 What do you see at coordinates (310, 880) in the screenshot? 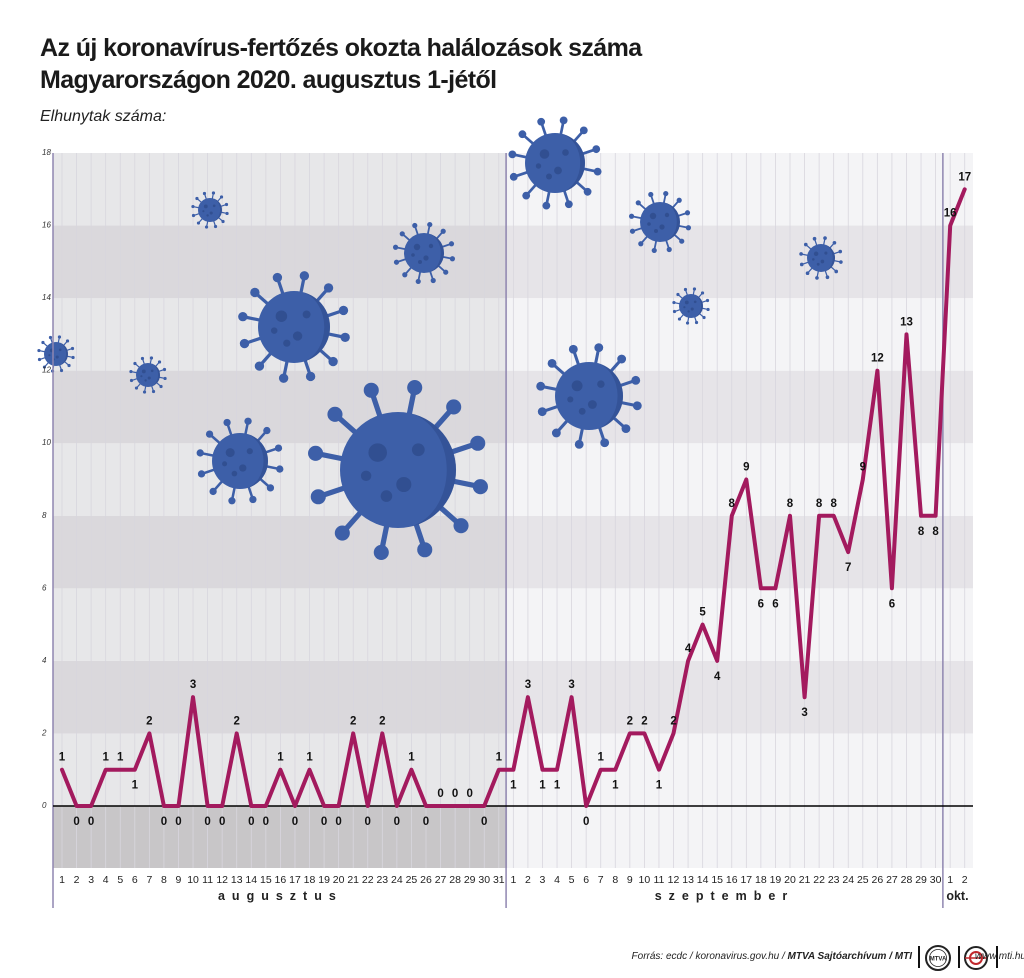
I see `x-tick-label: 18` at bounding box center [310, 880].